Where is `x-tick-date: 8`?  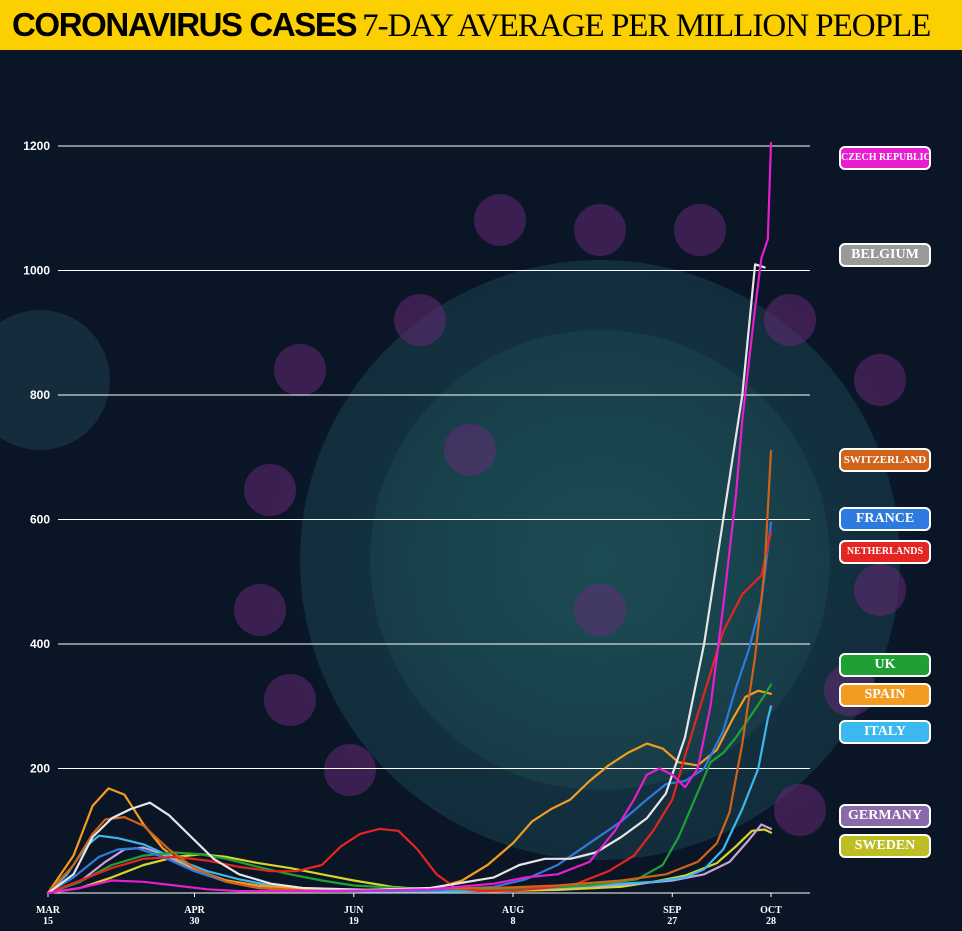
x-tick-date: 8 is located at coordinates (513, 921).